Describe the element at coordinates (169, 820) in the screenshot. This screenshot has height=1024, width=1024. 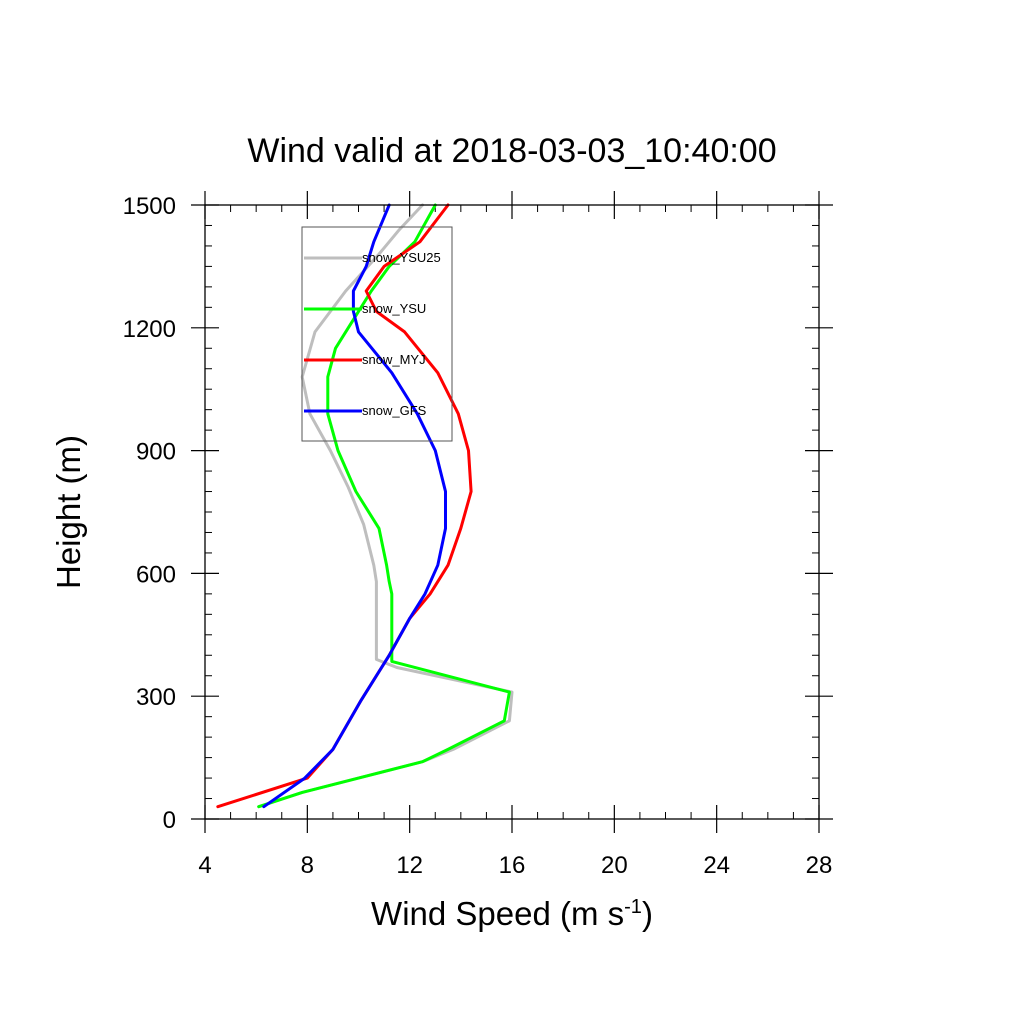
I see `y-tick-label: 0` at that location.